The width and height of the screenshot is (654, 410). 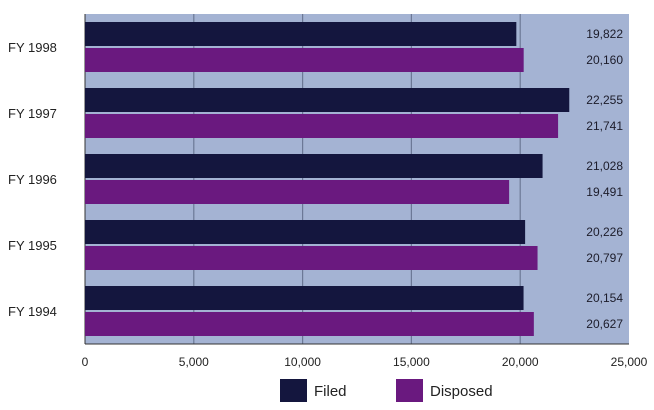 What do you see at coordinates (409, 390) in the screenshot?
I see `legend-swatch-disposed` at bounding box center [409, 390].